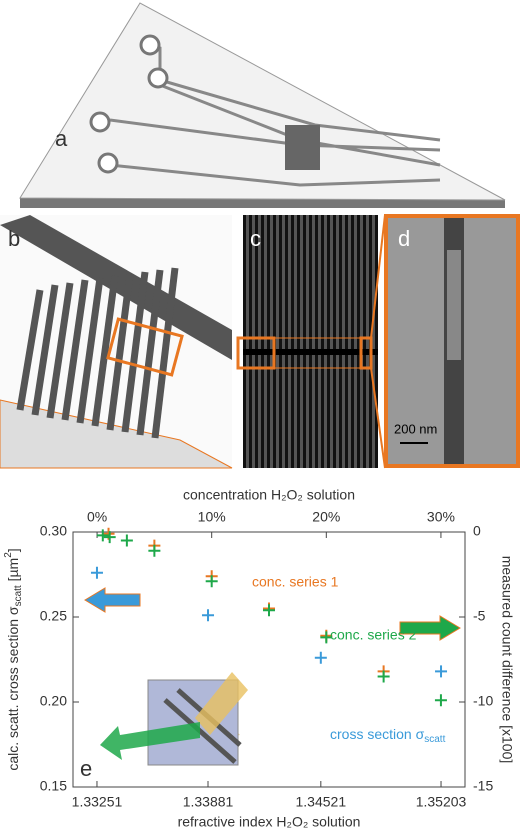  Describe the element at coordinates (14, 238) in the screenshot. I see `panel-label: b` at that location.